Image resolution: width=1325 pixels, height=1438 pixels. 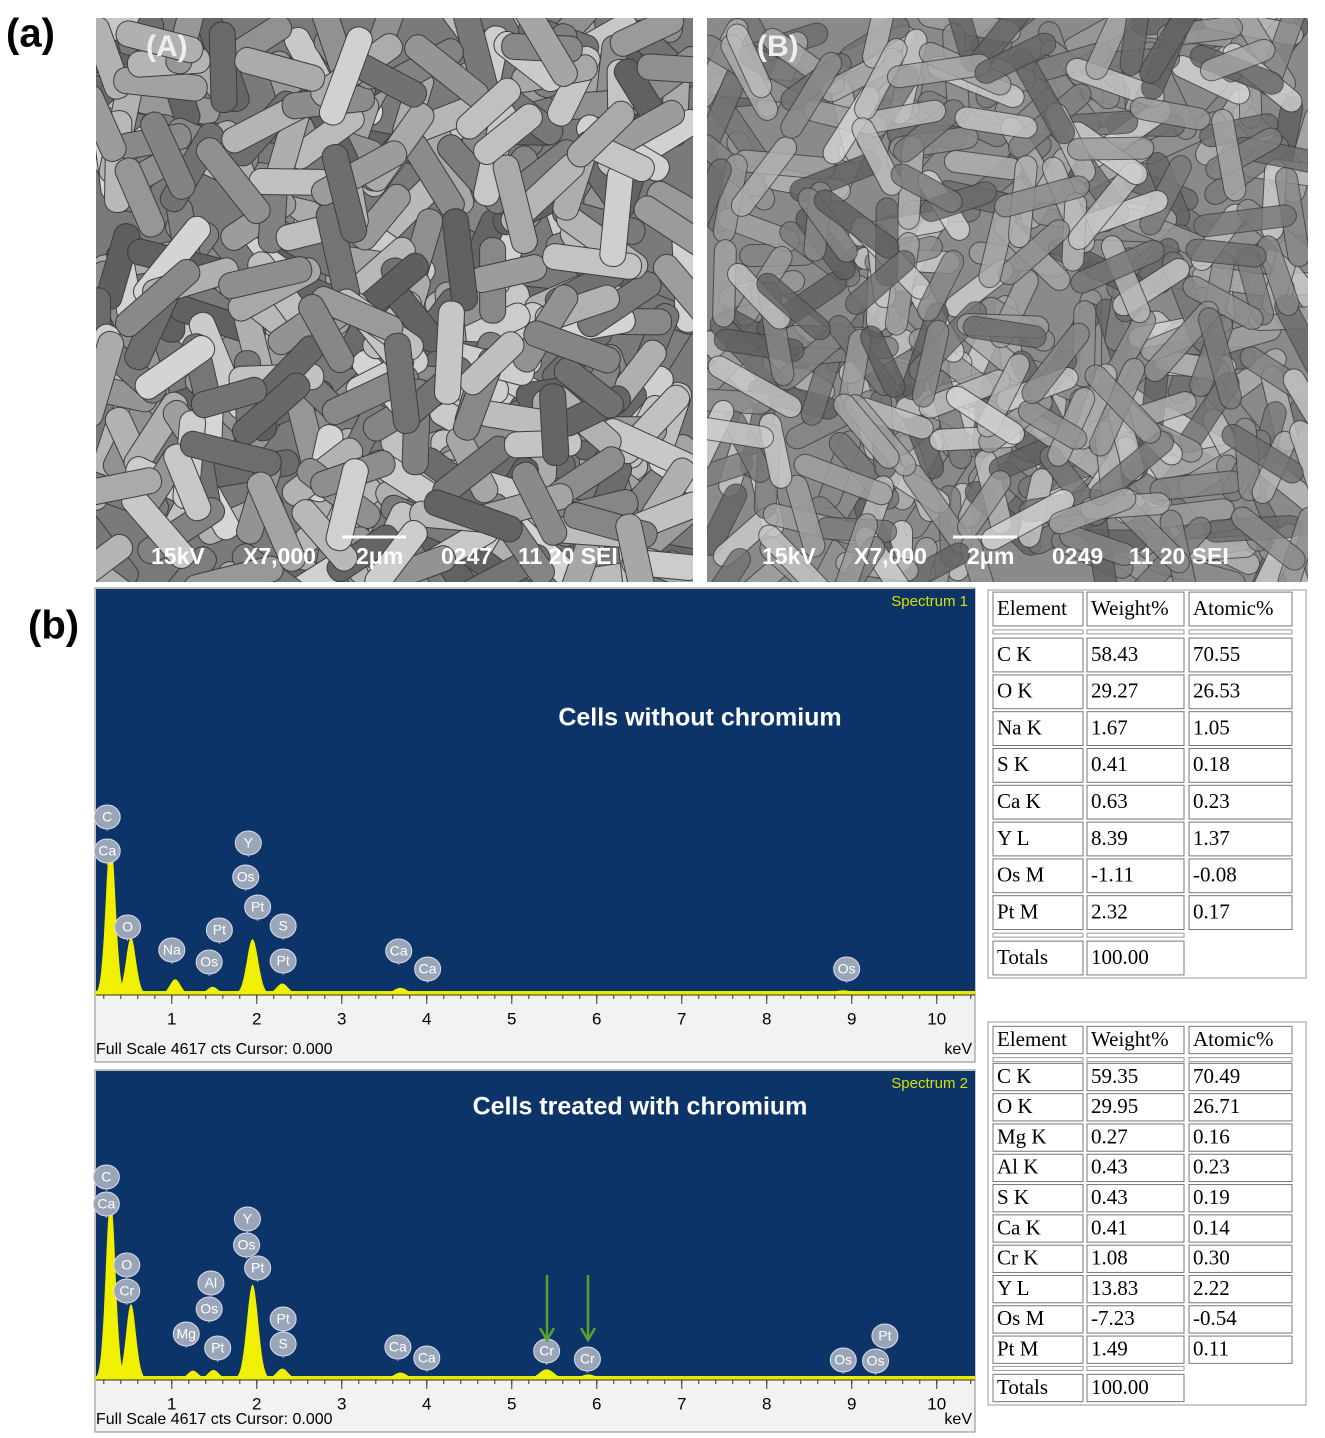 I want to click on marker-label: Y, so click(x=248, y=1219).